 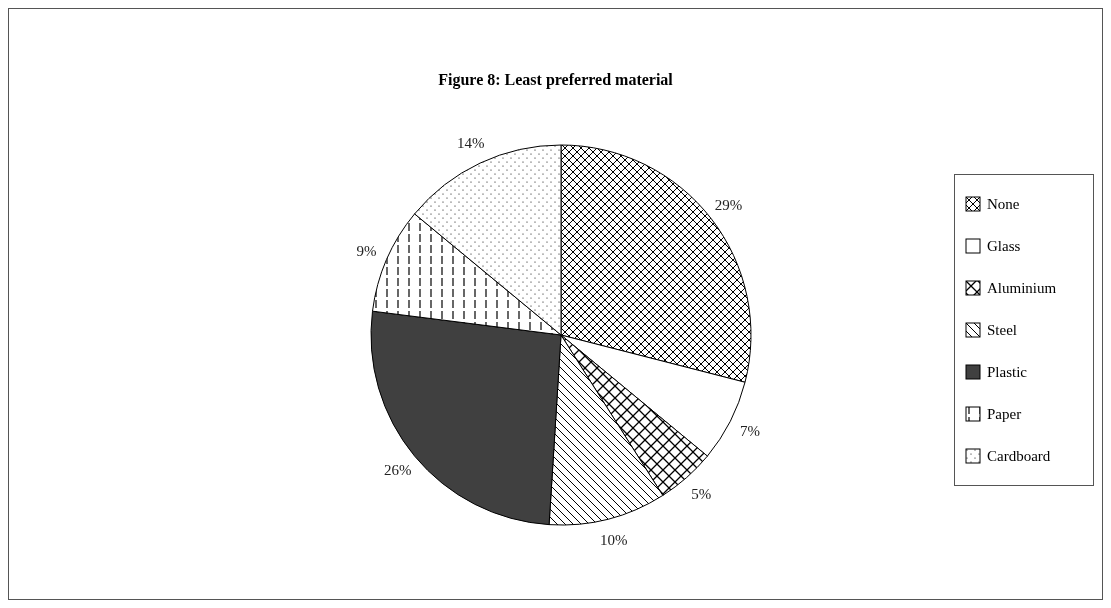 What do you see at coordinates (1002, 330) in the screenshot?
I see `legend-label: Steel` at bounding box center [1002, 330].